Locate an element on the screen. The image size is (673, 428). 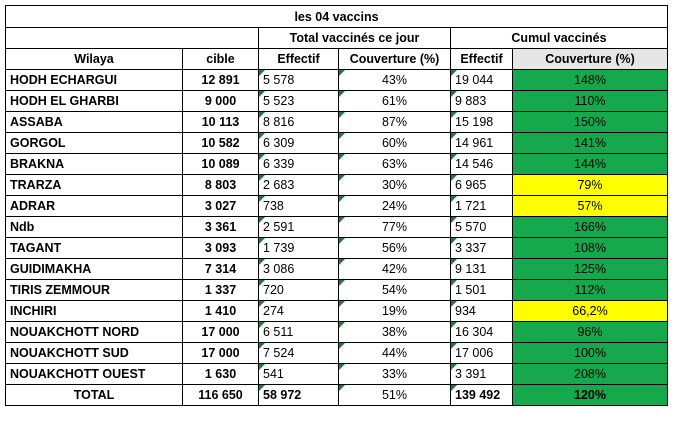
effectif-cumul-cell: 3 337 is located at coordinates (481, 248).